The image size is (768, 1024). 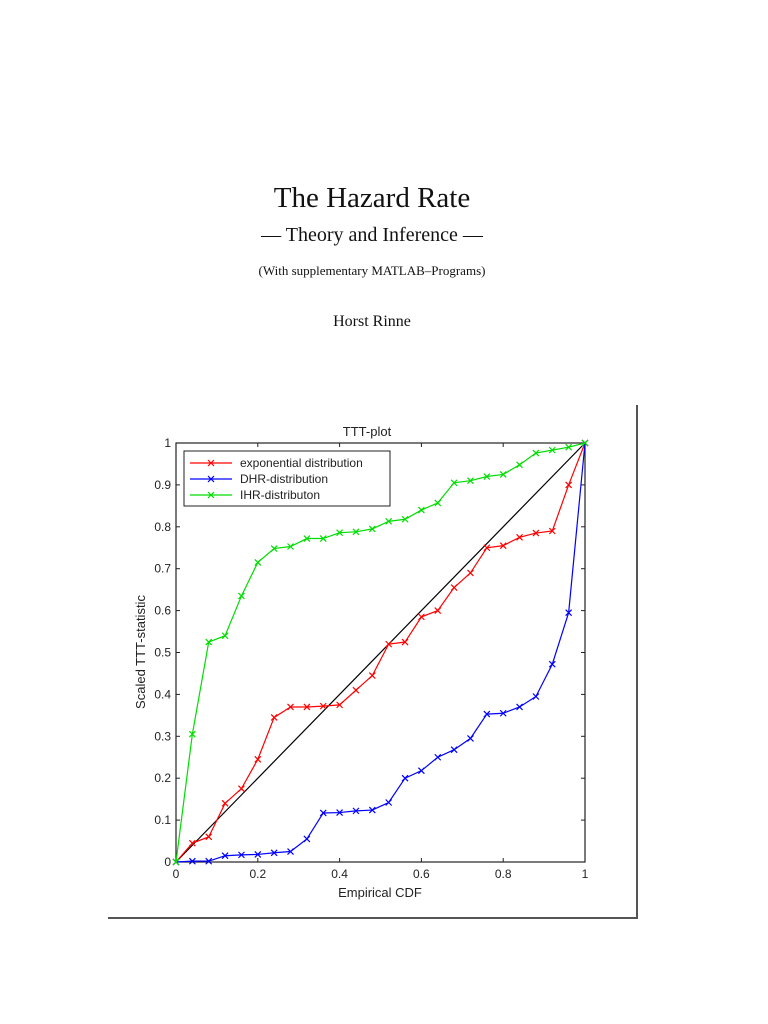 What do you see at coordinates (167, 862) in the screenshot?
I see `y-tick-label: 0` at bounding box center [167, 862].